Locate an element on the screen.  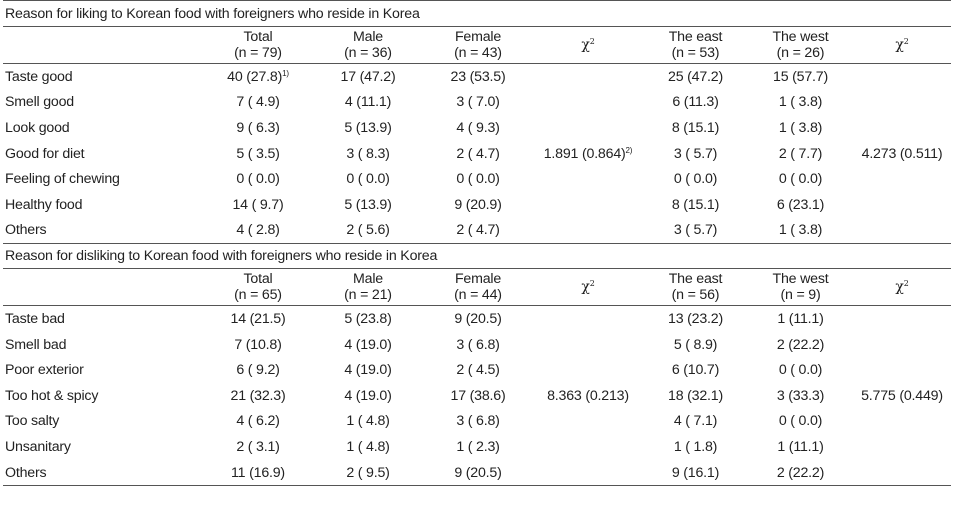
header-blank is located at coordinates (103, 45).